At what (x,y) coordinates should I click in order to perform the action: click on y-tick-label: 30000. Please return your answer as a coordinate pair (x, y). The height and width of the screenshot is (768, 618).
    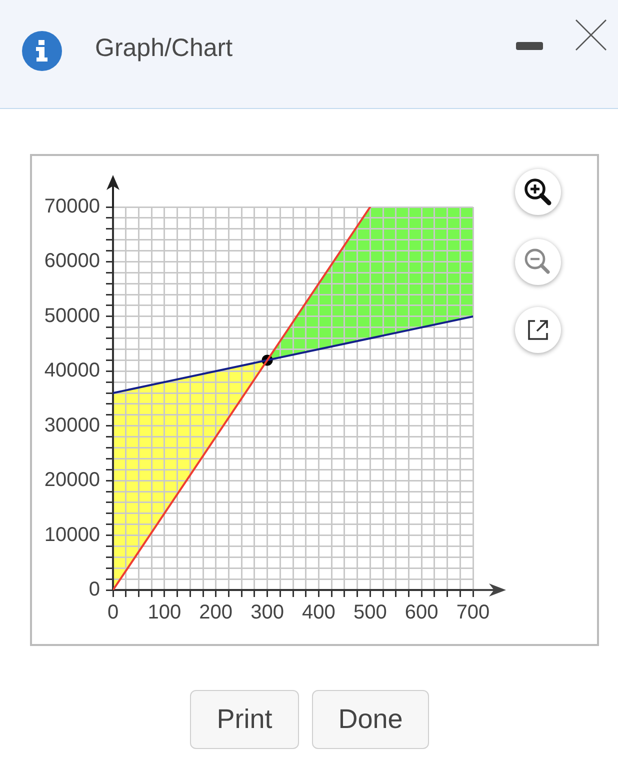
    Looking at the image, I should click on (72, 425).